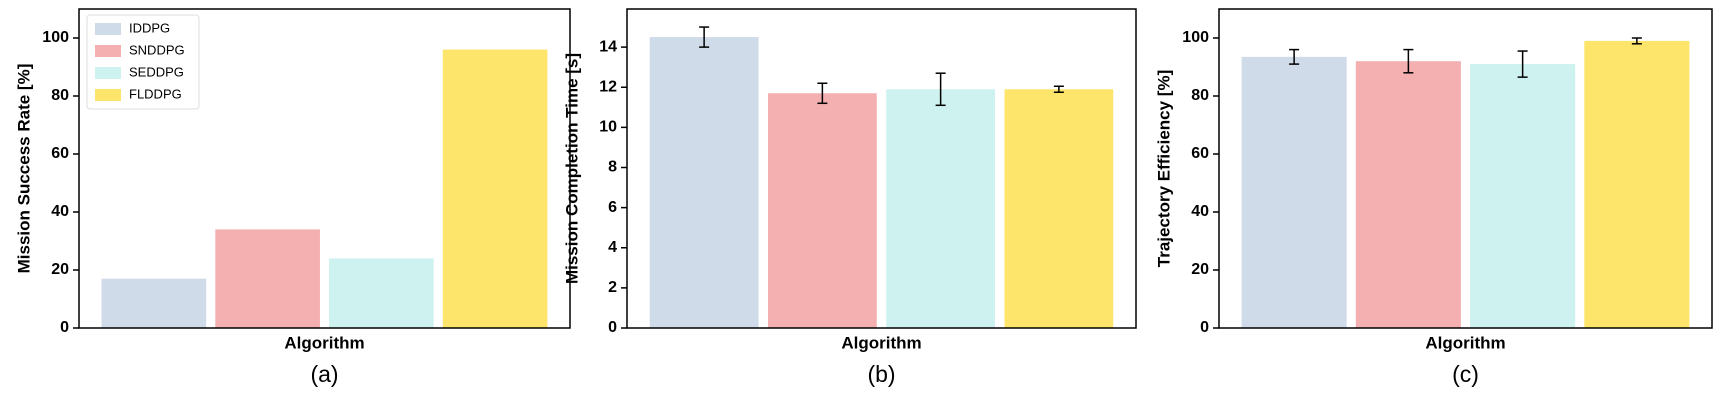 The image size is (1727, 402). What do you see at coordinates (608, 86) in the screenshot?
I see `y-tick-label: 12` at bounding box center [608, 86].